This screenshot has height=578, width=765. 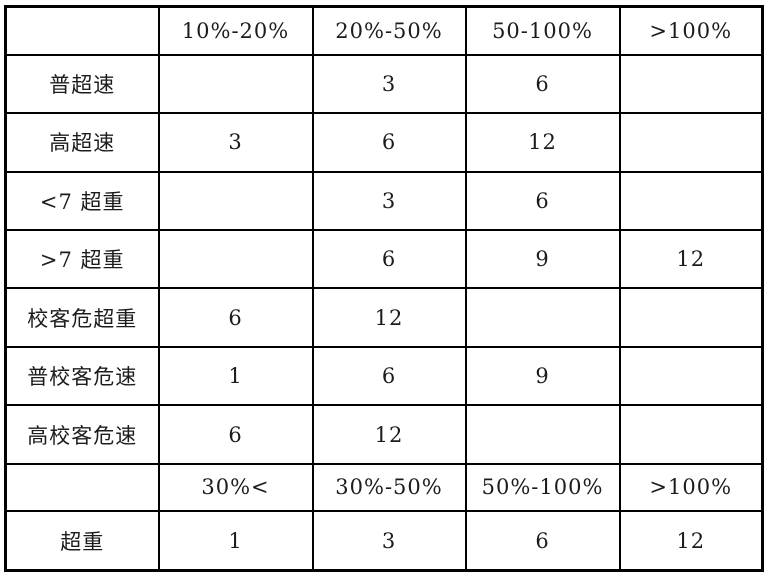 What do you see at coordinates (542, 487) in the screenshot?
I see `column-header: 50%-100%` at bounding box center [542, 487].